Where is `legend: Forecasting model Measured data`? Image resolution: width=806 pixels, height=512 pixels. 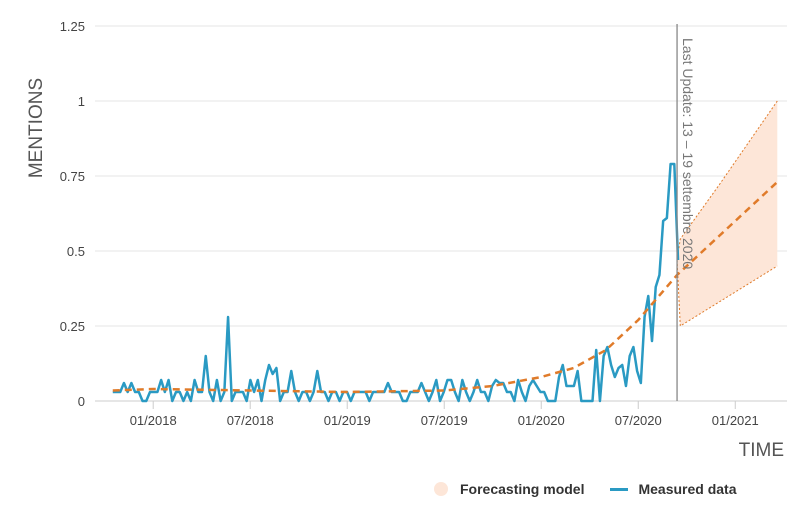
legend: Forecasting model Measured data is located at coordinates (585, 489).